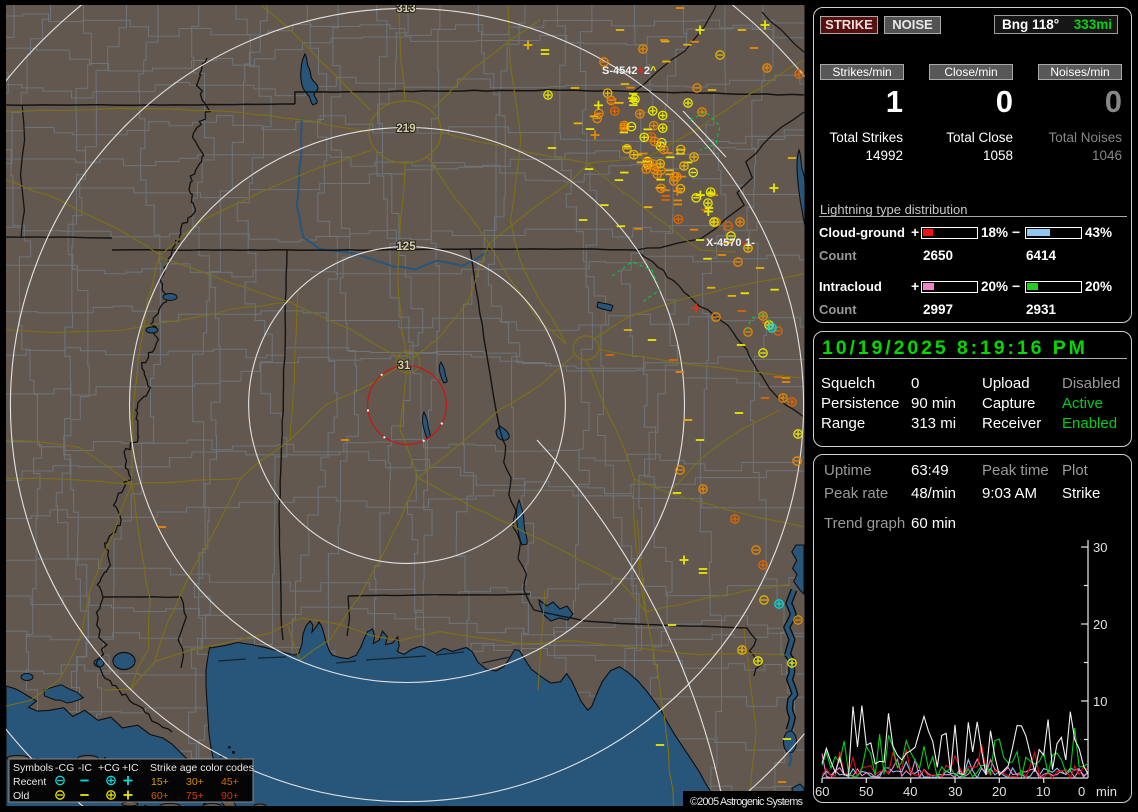 The width and height of the screenshot is (1138, 812). I want to click on svg-text: Symbols, so click(33, 768).